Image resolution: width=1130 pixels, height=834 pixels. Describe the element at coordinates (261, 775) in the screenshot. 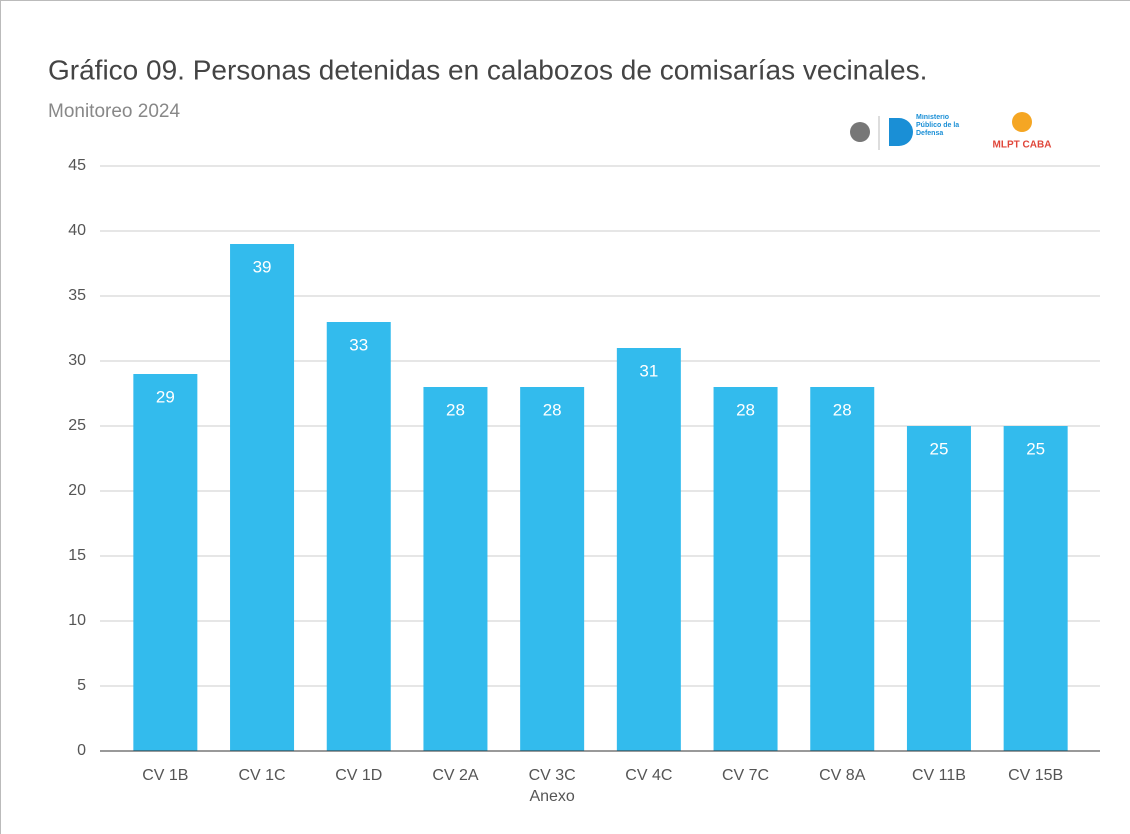

I see `x-tick-label: CV 1C` at that location.